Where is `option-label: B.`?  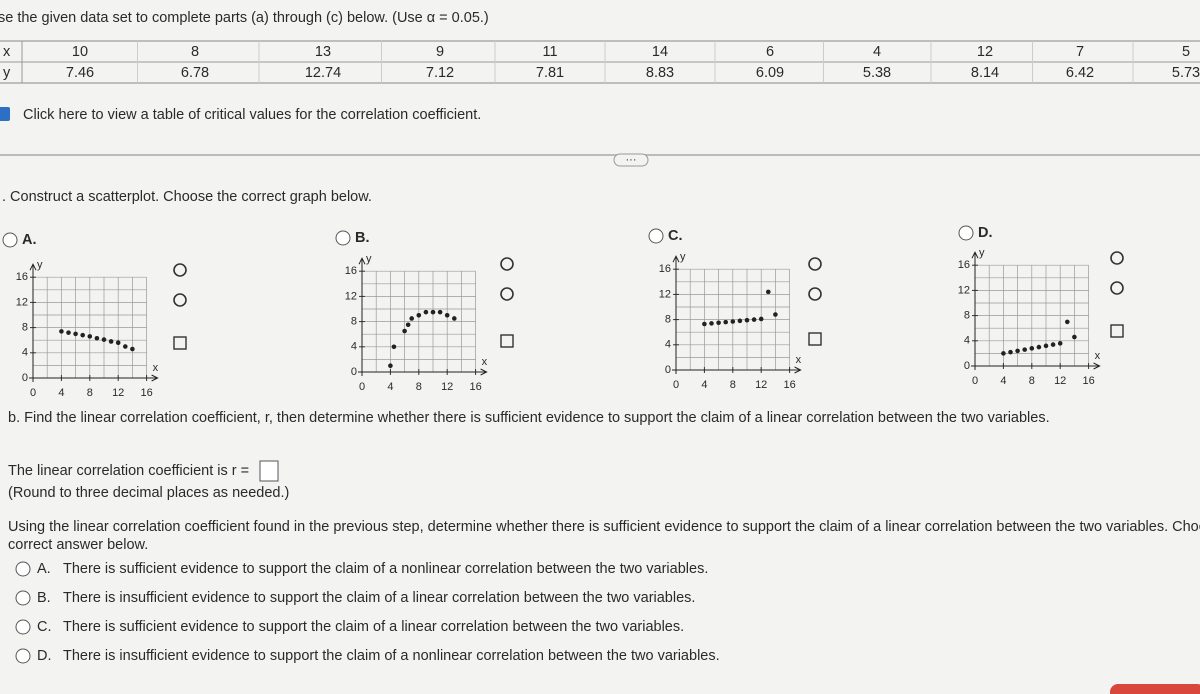
option-label: B. is located at coordinates (44, 598).